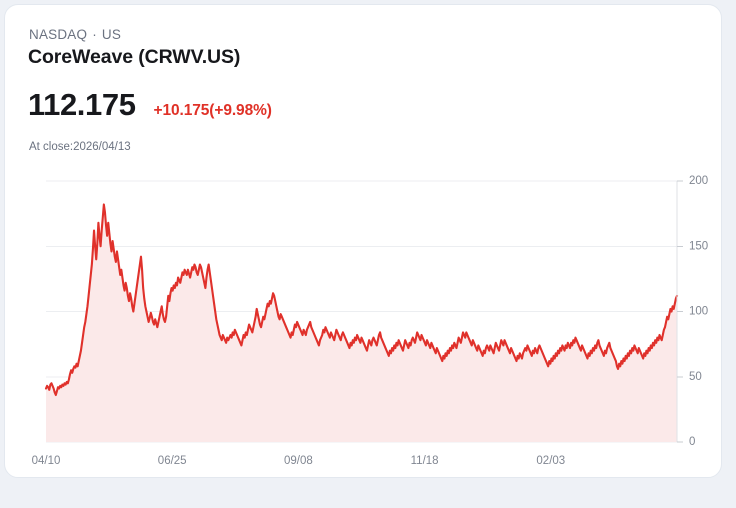 The height and width of the screenshot is (508, 736). Describe the element at coordinates (134, 57) in the screenshot. I see `page-title: CoreWeave (CRWV.US)` at that location.